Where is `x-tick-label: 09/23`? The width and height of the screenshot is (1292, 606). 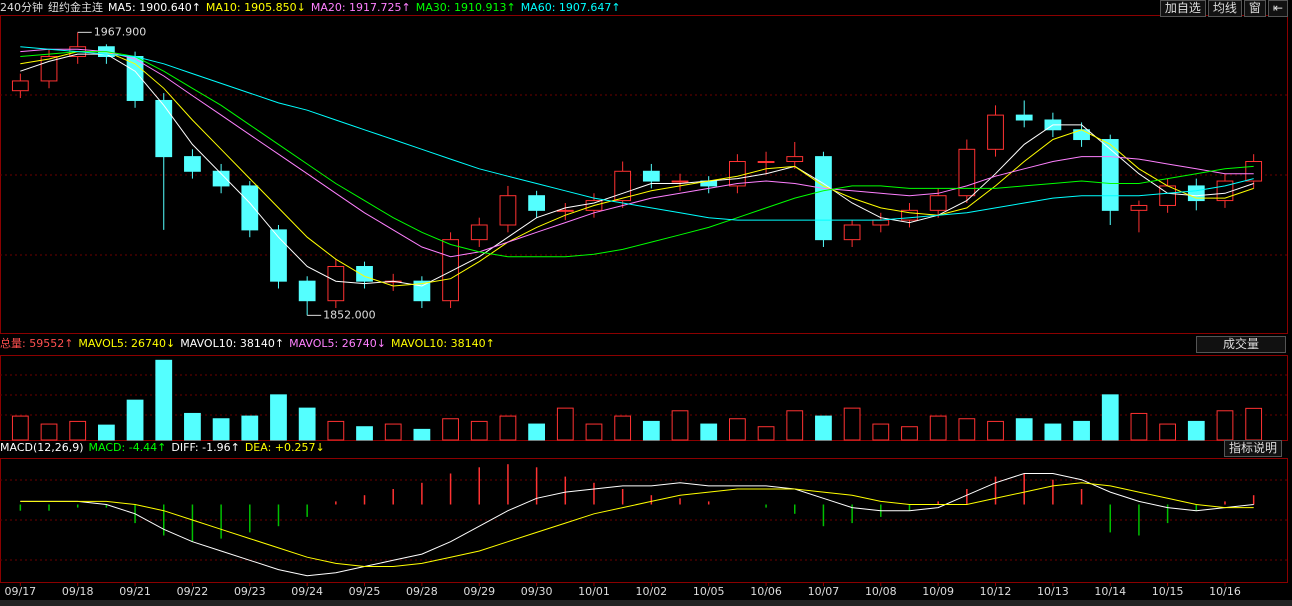 x-tick-label: 09/23 is located at coordinates (250, 591).